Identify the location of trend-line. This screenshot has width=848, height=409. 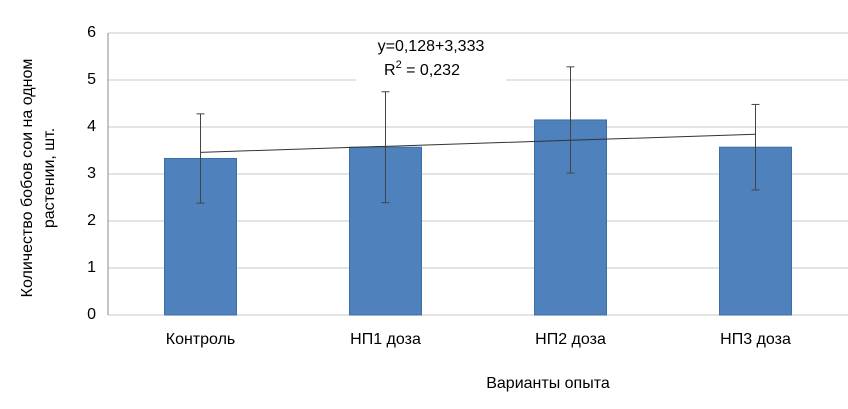
(478, 143).